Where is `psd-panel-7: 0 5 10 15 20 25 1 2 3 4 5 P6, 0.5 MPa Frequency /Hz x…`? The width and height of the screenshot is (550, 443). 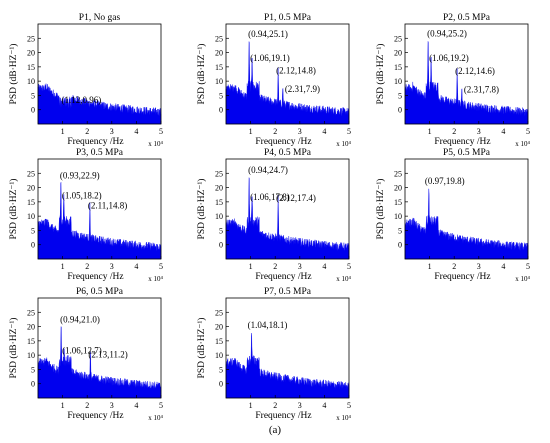
psd-panel-7: 0 5 10 15 20 25 1 2 3 4 5 P6, 0.5 MPa Frequency /Hz x… is located at coordinates (86, 354).